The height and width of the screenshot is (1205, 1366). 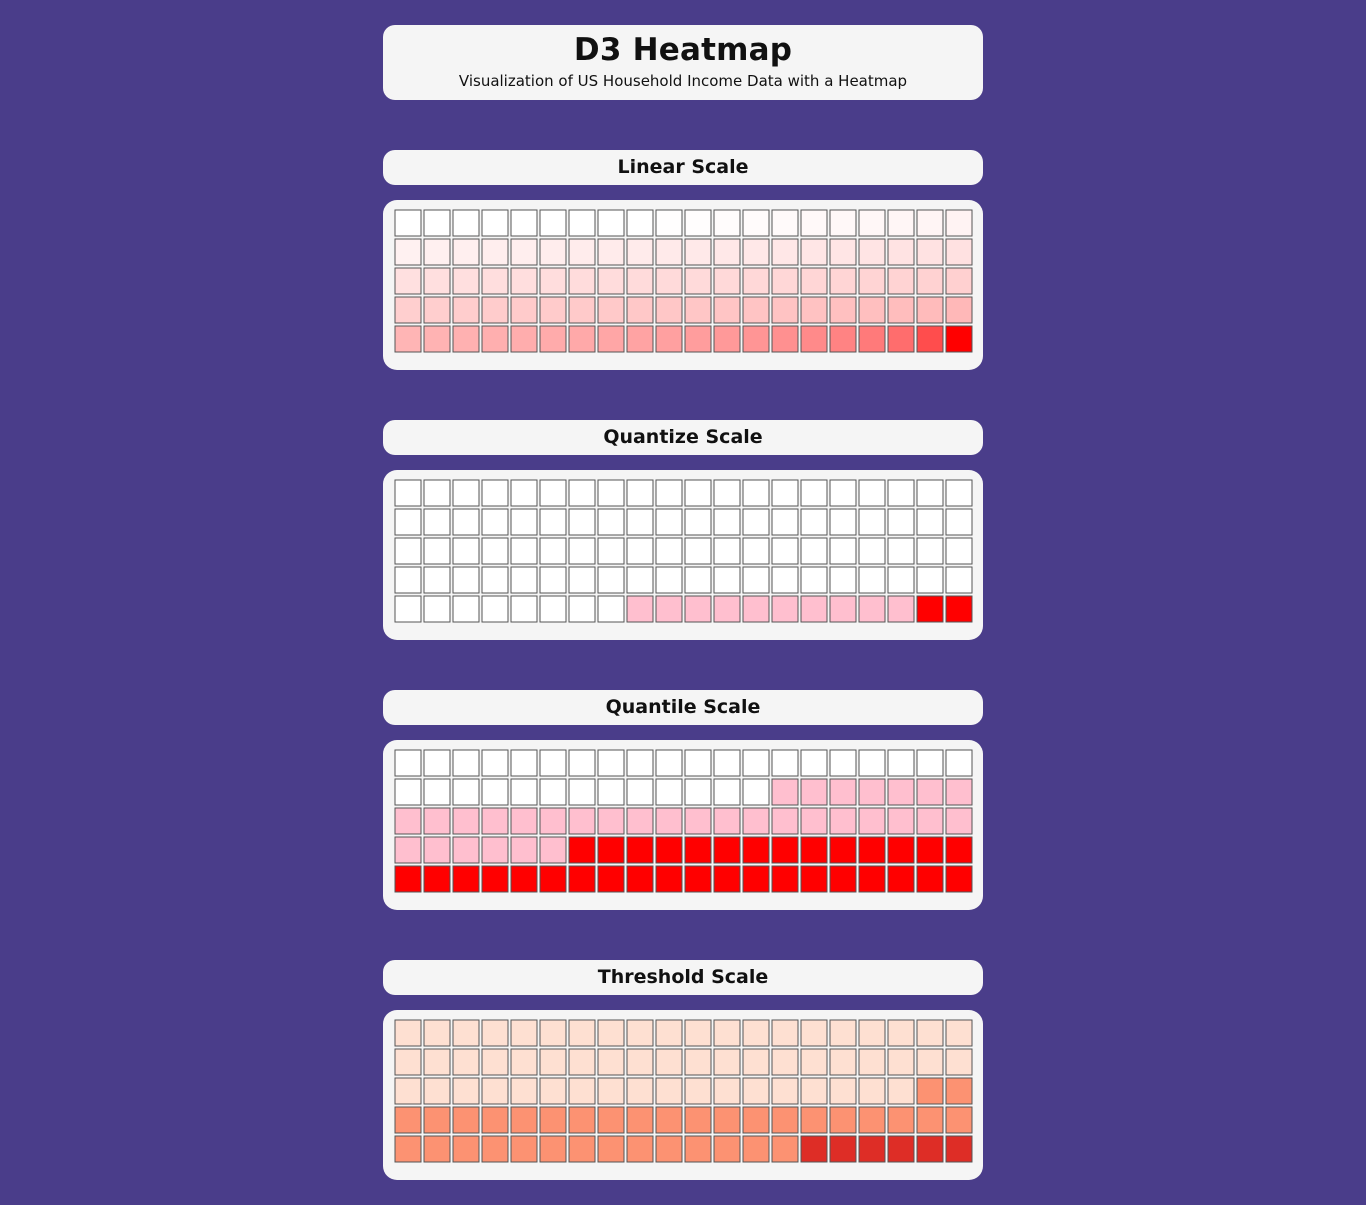 What do you see at coordinates (683, 167) in the screenshot?
I see `linear-scale-title: Linear Scale` at bounding box center [683, 167].